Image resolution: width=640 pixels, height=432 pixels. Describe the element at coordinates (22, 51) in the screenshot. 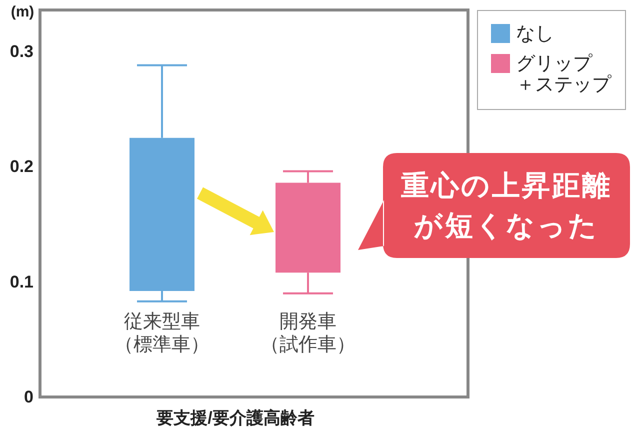

I see `y-tick-label: 0.3` at that location.